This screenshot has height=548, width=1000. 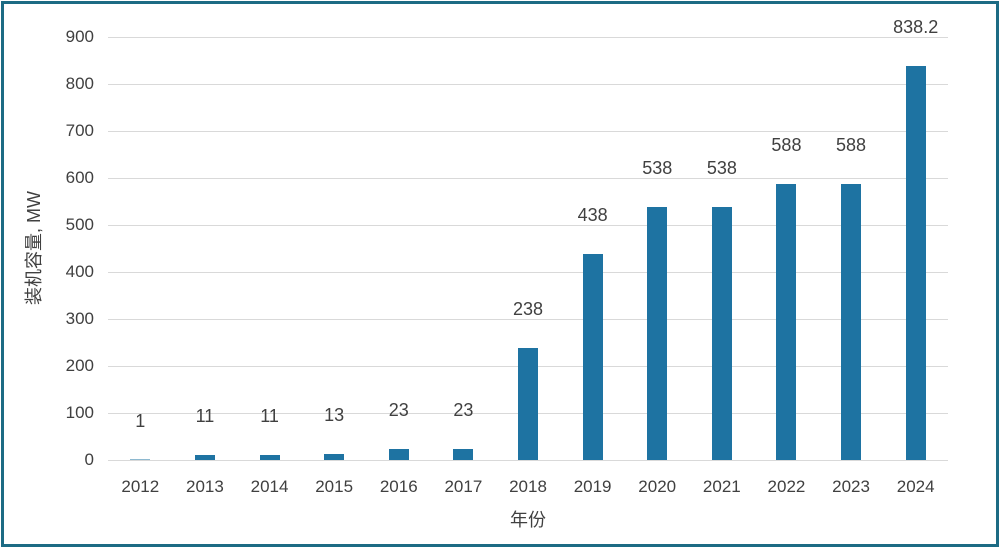 What do you see at coordinates (398, 486) in the screenshot?
I see `x-tick-label: 2016` at bounding box center [398, 486].